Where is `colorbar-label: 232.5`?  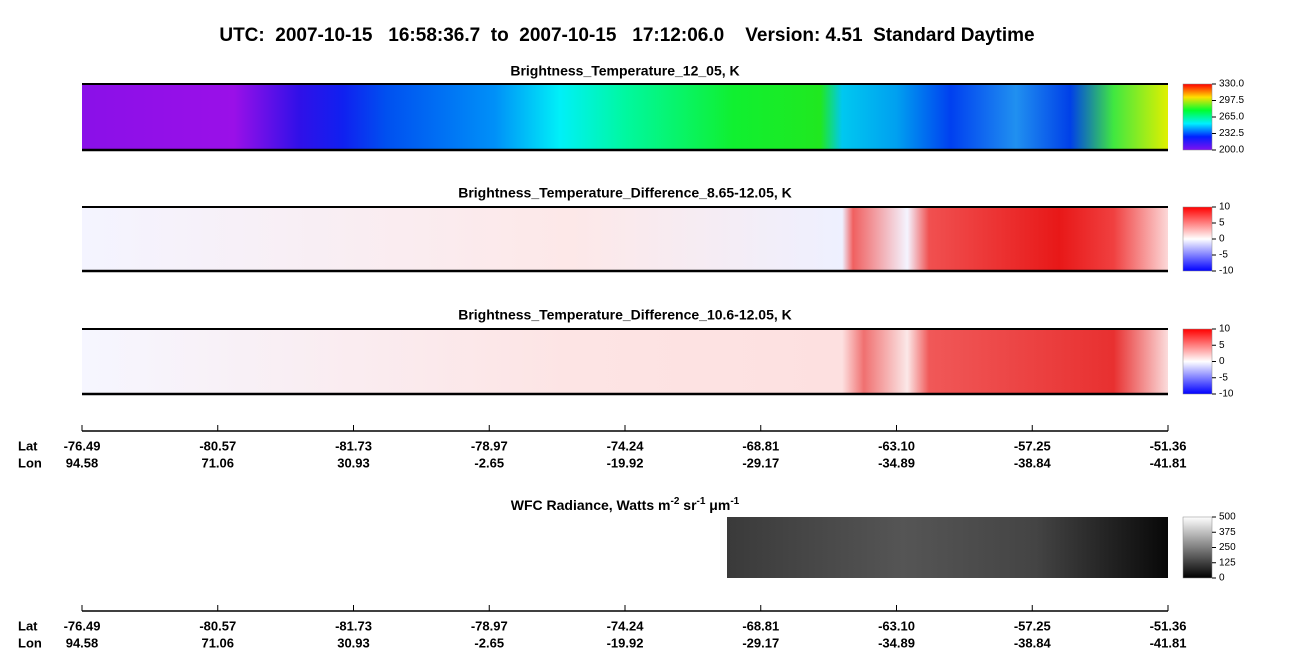 colorbar-label: 232.5 is located at coordinates (1231, 133).